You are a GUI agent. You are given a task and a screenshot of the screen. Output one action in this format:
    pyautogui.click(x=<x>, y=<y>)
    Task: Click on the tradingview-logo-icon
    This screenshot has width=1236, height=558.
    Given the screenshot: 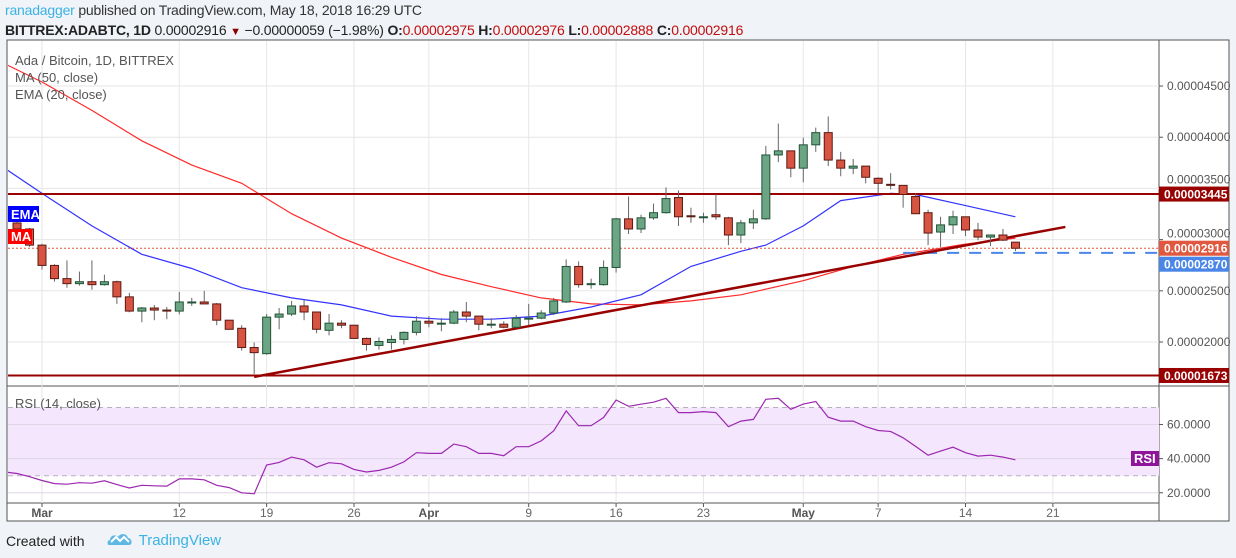 What is the action you would take?
    pyautogui.click(x=120, y=540)
    